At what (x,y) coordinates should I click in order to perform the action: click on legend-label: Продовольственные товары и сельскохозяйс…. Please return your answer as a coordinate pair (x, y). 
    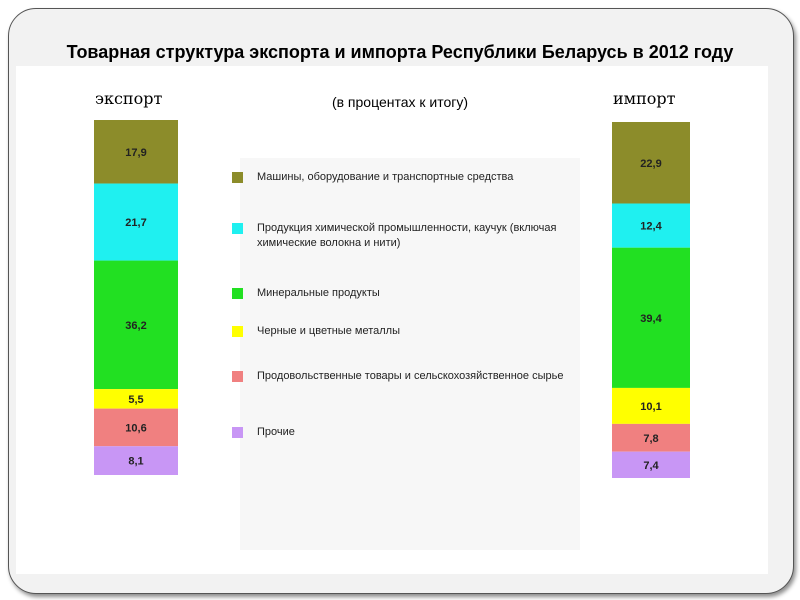
    Looking at the image, I should click on (410, 376).